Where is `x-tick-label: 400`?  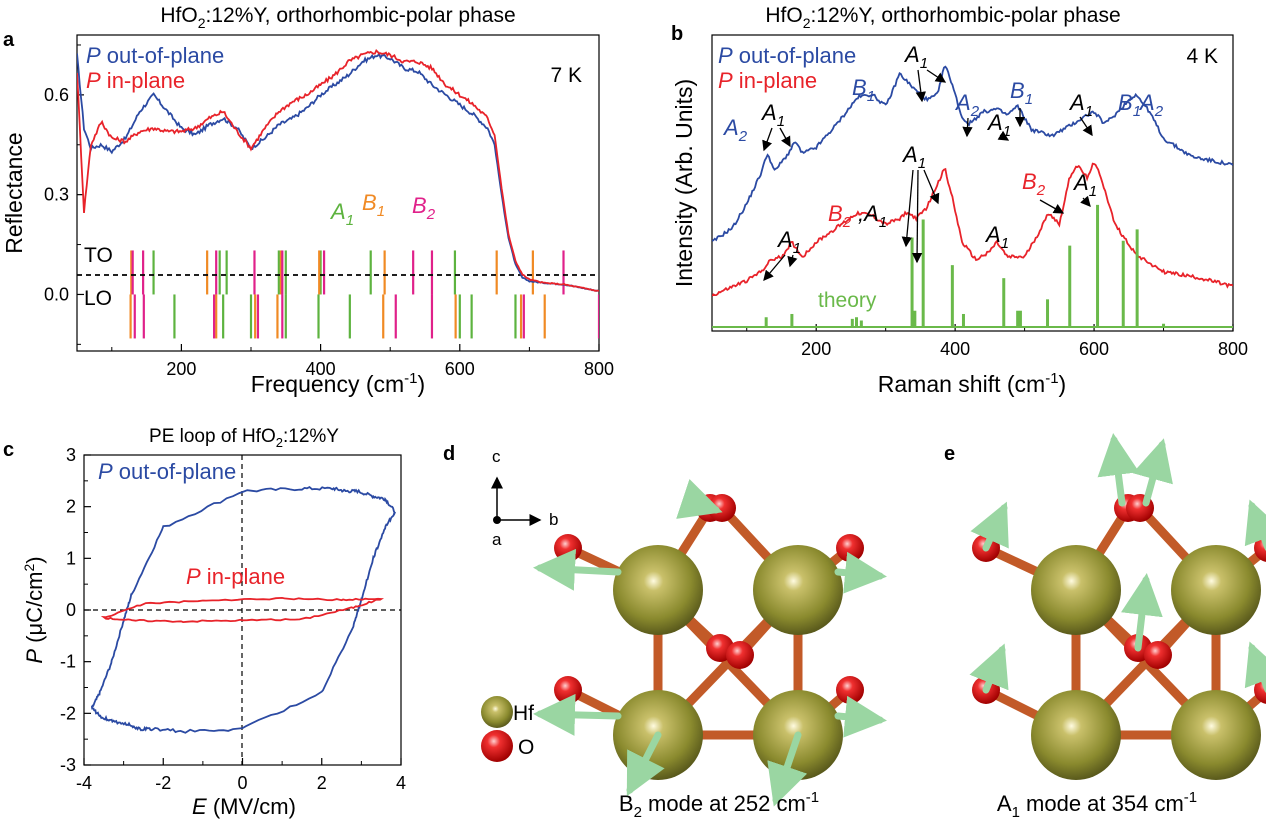 x-tick-label: 400 is located at coordinates (955, 349).